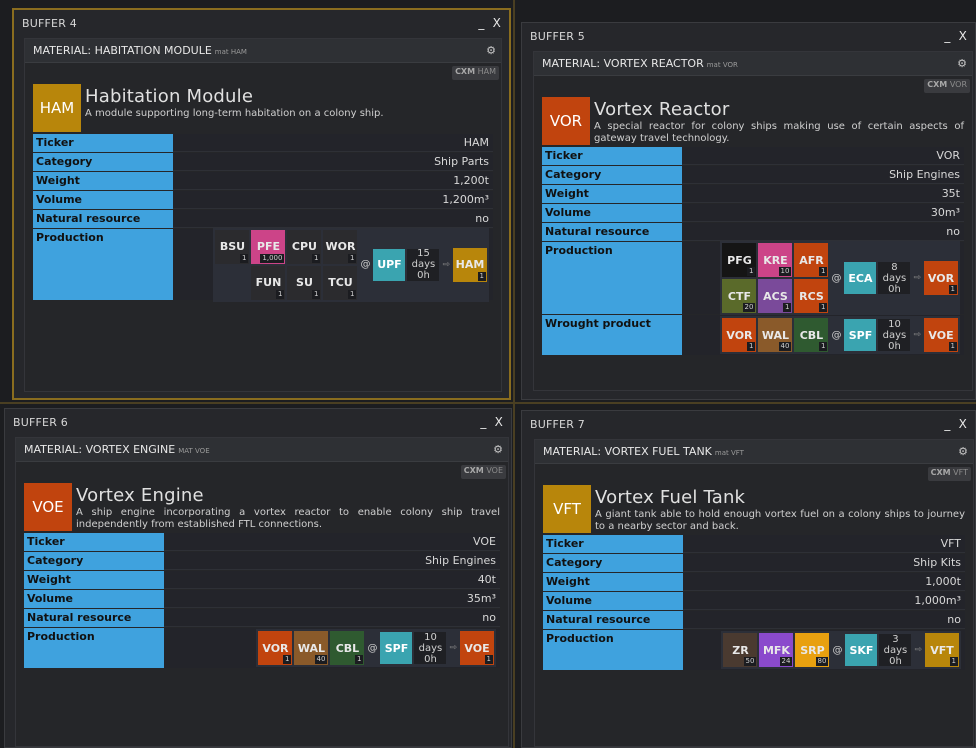  I want to click on info-row: Volume 35m³, so click(262, 599).